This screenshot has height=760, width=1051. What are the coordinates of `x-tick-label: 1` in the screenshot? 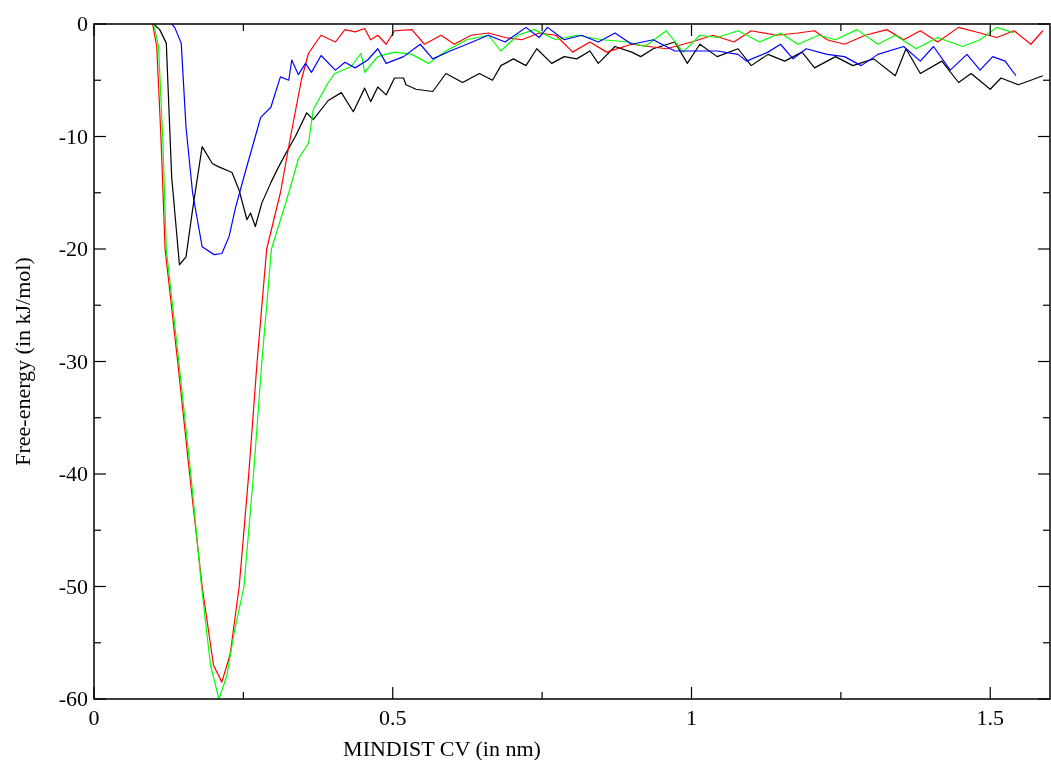 It's located at (691, 717).